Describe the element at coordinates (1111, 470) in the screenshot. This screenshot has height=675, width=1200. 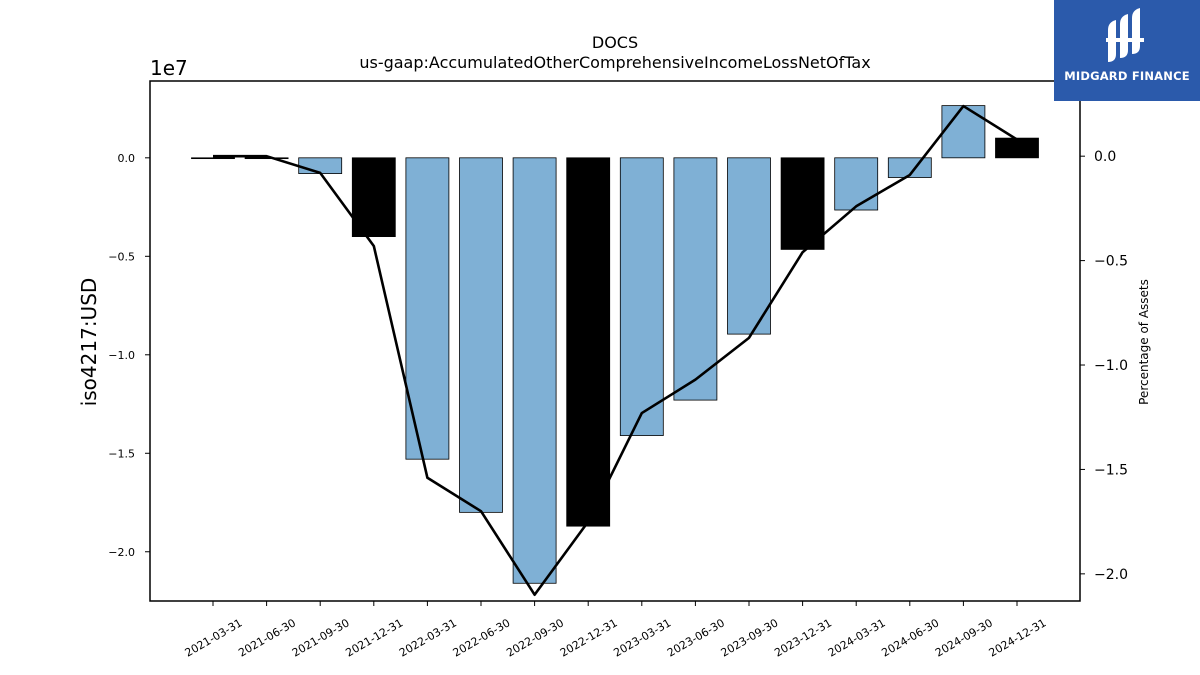
I see `y2-tick-label: −1.5` at that location.